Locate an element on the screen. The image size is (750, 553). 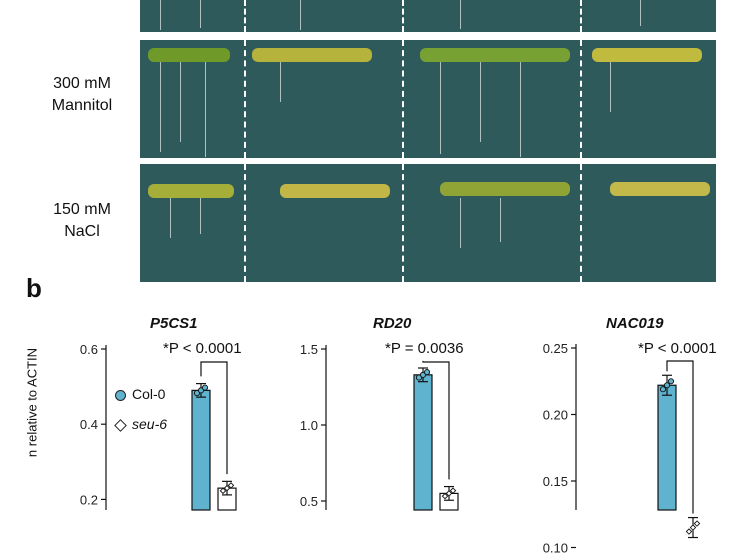
y-tick-label: 1.0 is located at coordinates (309, 425).